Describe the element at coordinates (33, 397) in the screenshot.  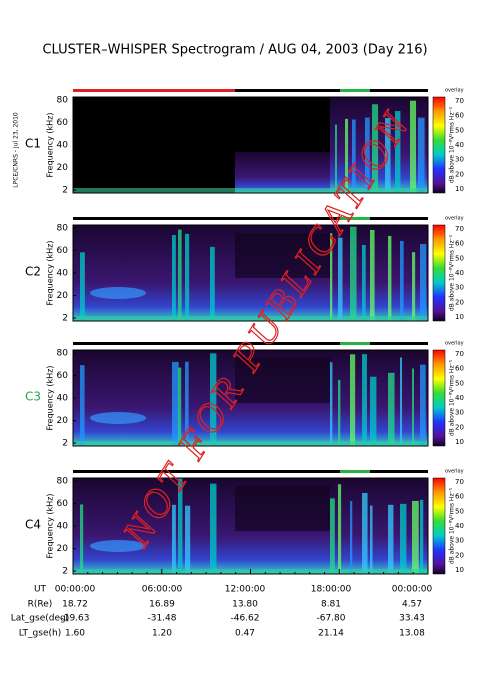
I see `panel-name: C3` at that location.